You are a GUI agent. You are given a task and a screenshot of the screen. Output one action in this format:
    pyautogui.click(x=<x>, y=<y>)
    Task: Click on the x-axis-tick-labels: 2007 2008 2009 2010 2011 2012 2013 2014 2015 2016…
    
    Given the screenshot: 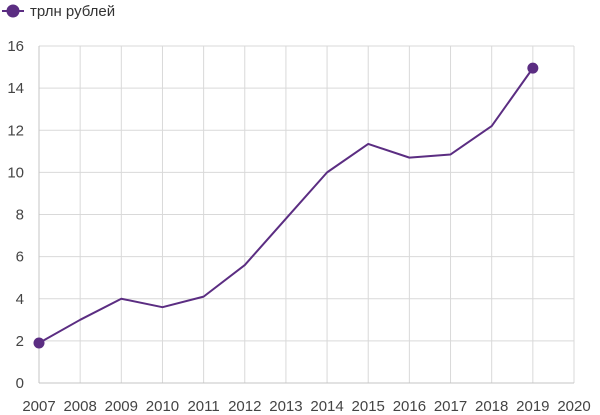 What is the action you would take?
    pyautogui.click(x=306, y=406)
    